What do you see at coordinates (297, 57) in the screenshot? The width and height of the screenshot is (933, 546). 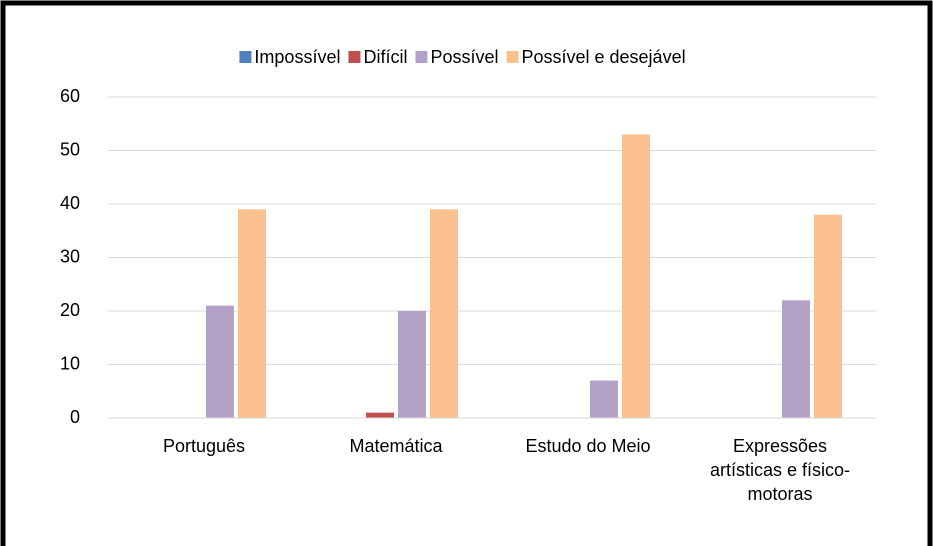 I see `legend-label: Impossível` at bounding box center [297, 57].